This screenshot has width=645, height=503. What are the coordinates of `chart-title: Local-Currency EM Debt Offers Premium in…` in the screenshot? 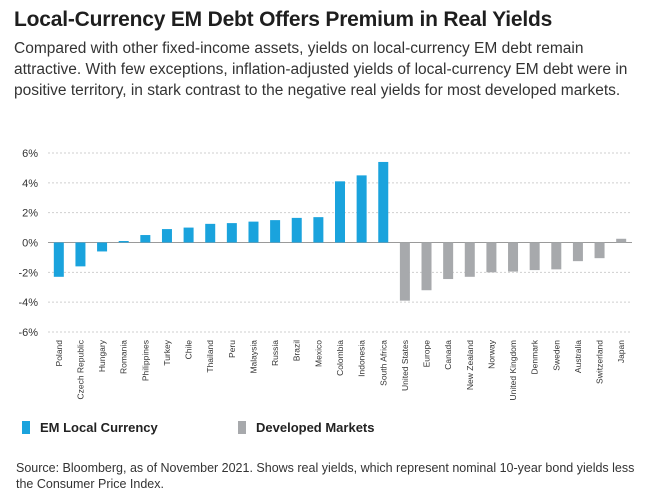 It's located at (283, 19).